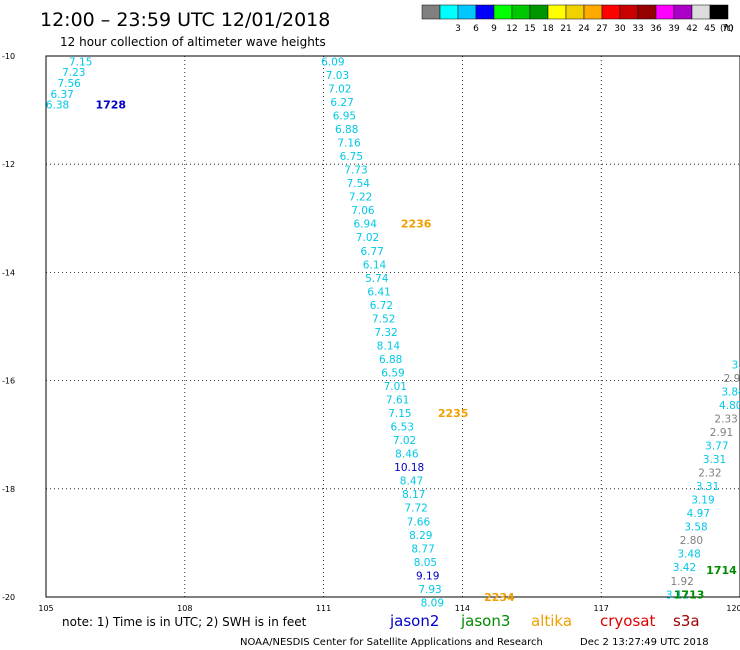  What do you see at coordinates (383, 319) in the screenshot?
I see `wave-height-point: 7.52` at bounding box center [383, 319].